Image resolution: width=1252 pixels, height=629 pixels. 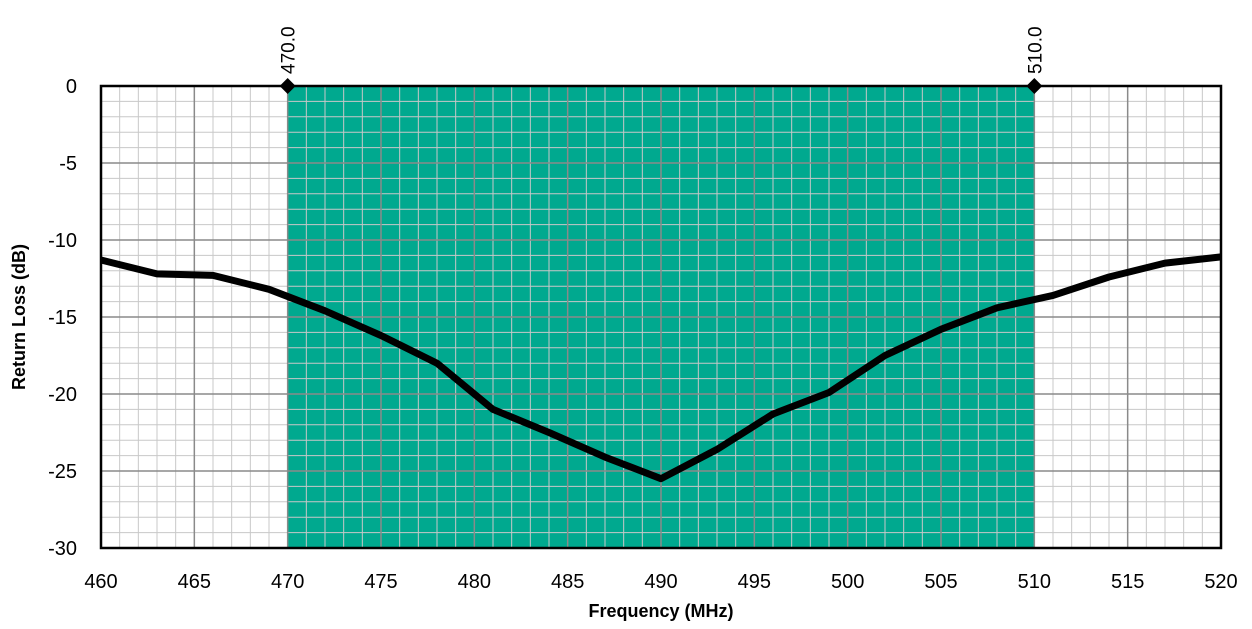 I want to click on x-tick-label: 465, so click(x=194, y=582).